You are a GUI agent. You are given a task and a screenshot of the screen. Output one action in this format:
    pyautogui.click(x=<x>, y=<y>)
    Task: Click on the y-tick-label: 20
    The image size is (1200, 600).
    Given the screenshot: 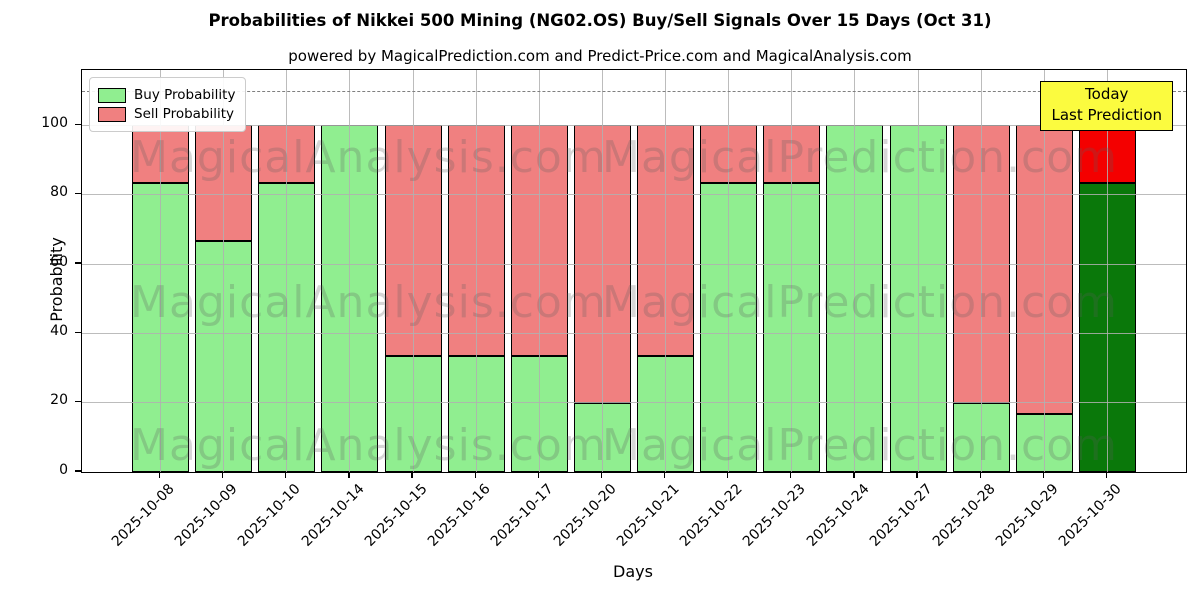 What is the action you would take?
    pyautogui.click(x=59, y=400)
    